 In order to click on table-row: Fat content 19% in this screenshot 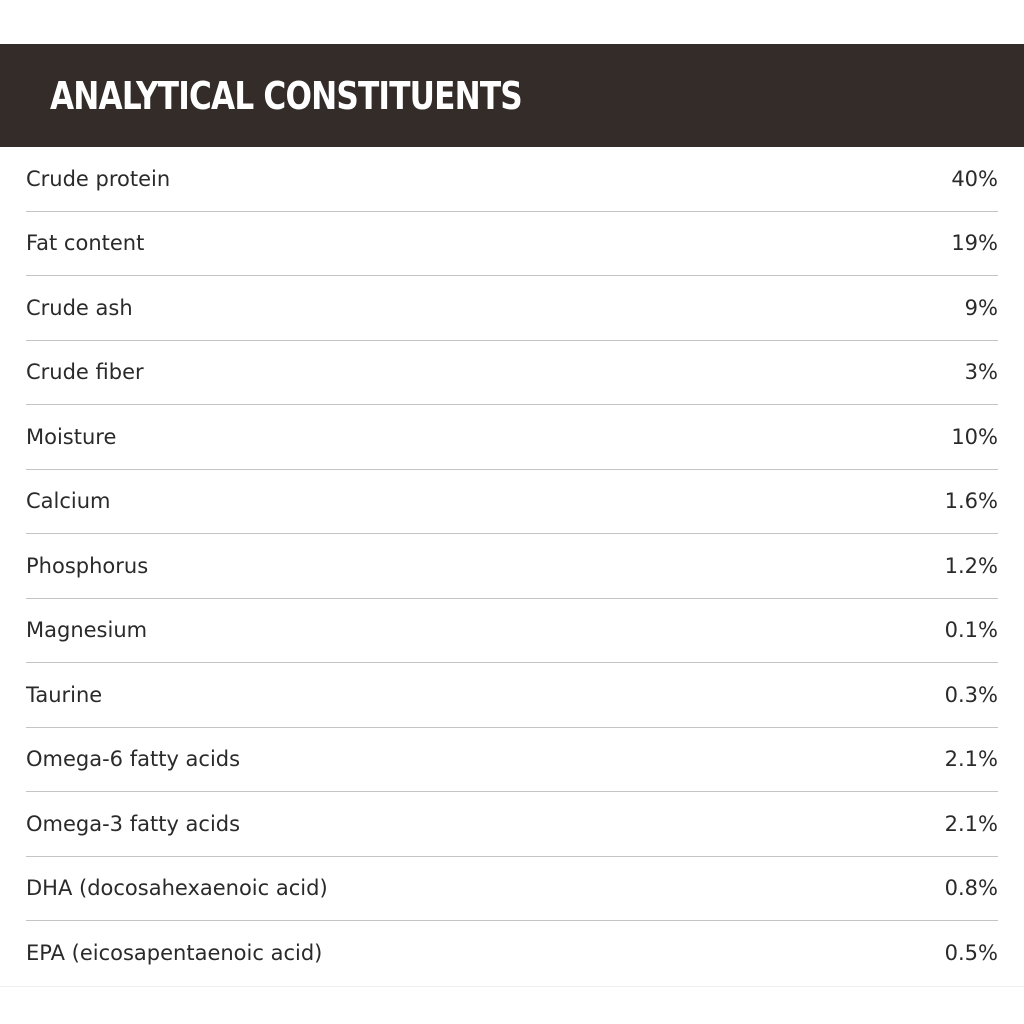, I will do `click(512, 244)`.